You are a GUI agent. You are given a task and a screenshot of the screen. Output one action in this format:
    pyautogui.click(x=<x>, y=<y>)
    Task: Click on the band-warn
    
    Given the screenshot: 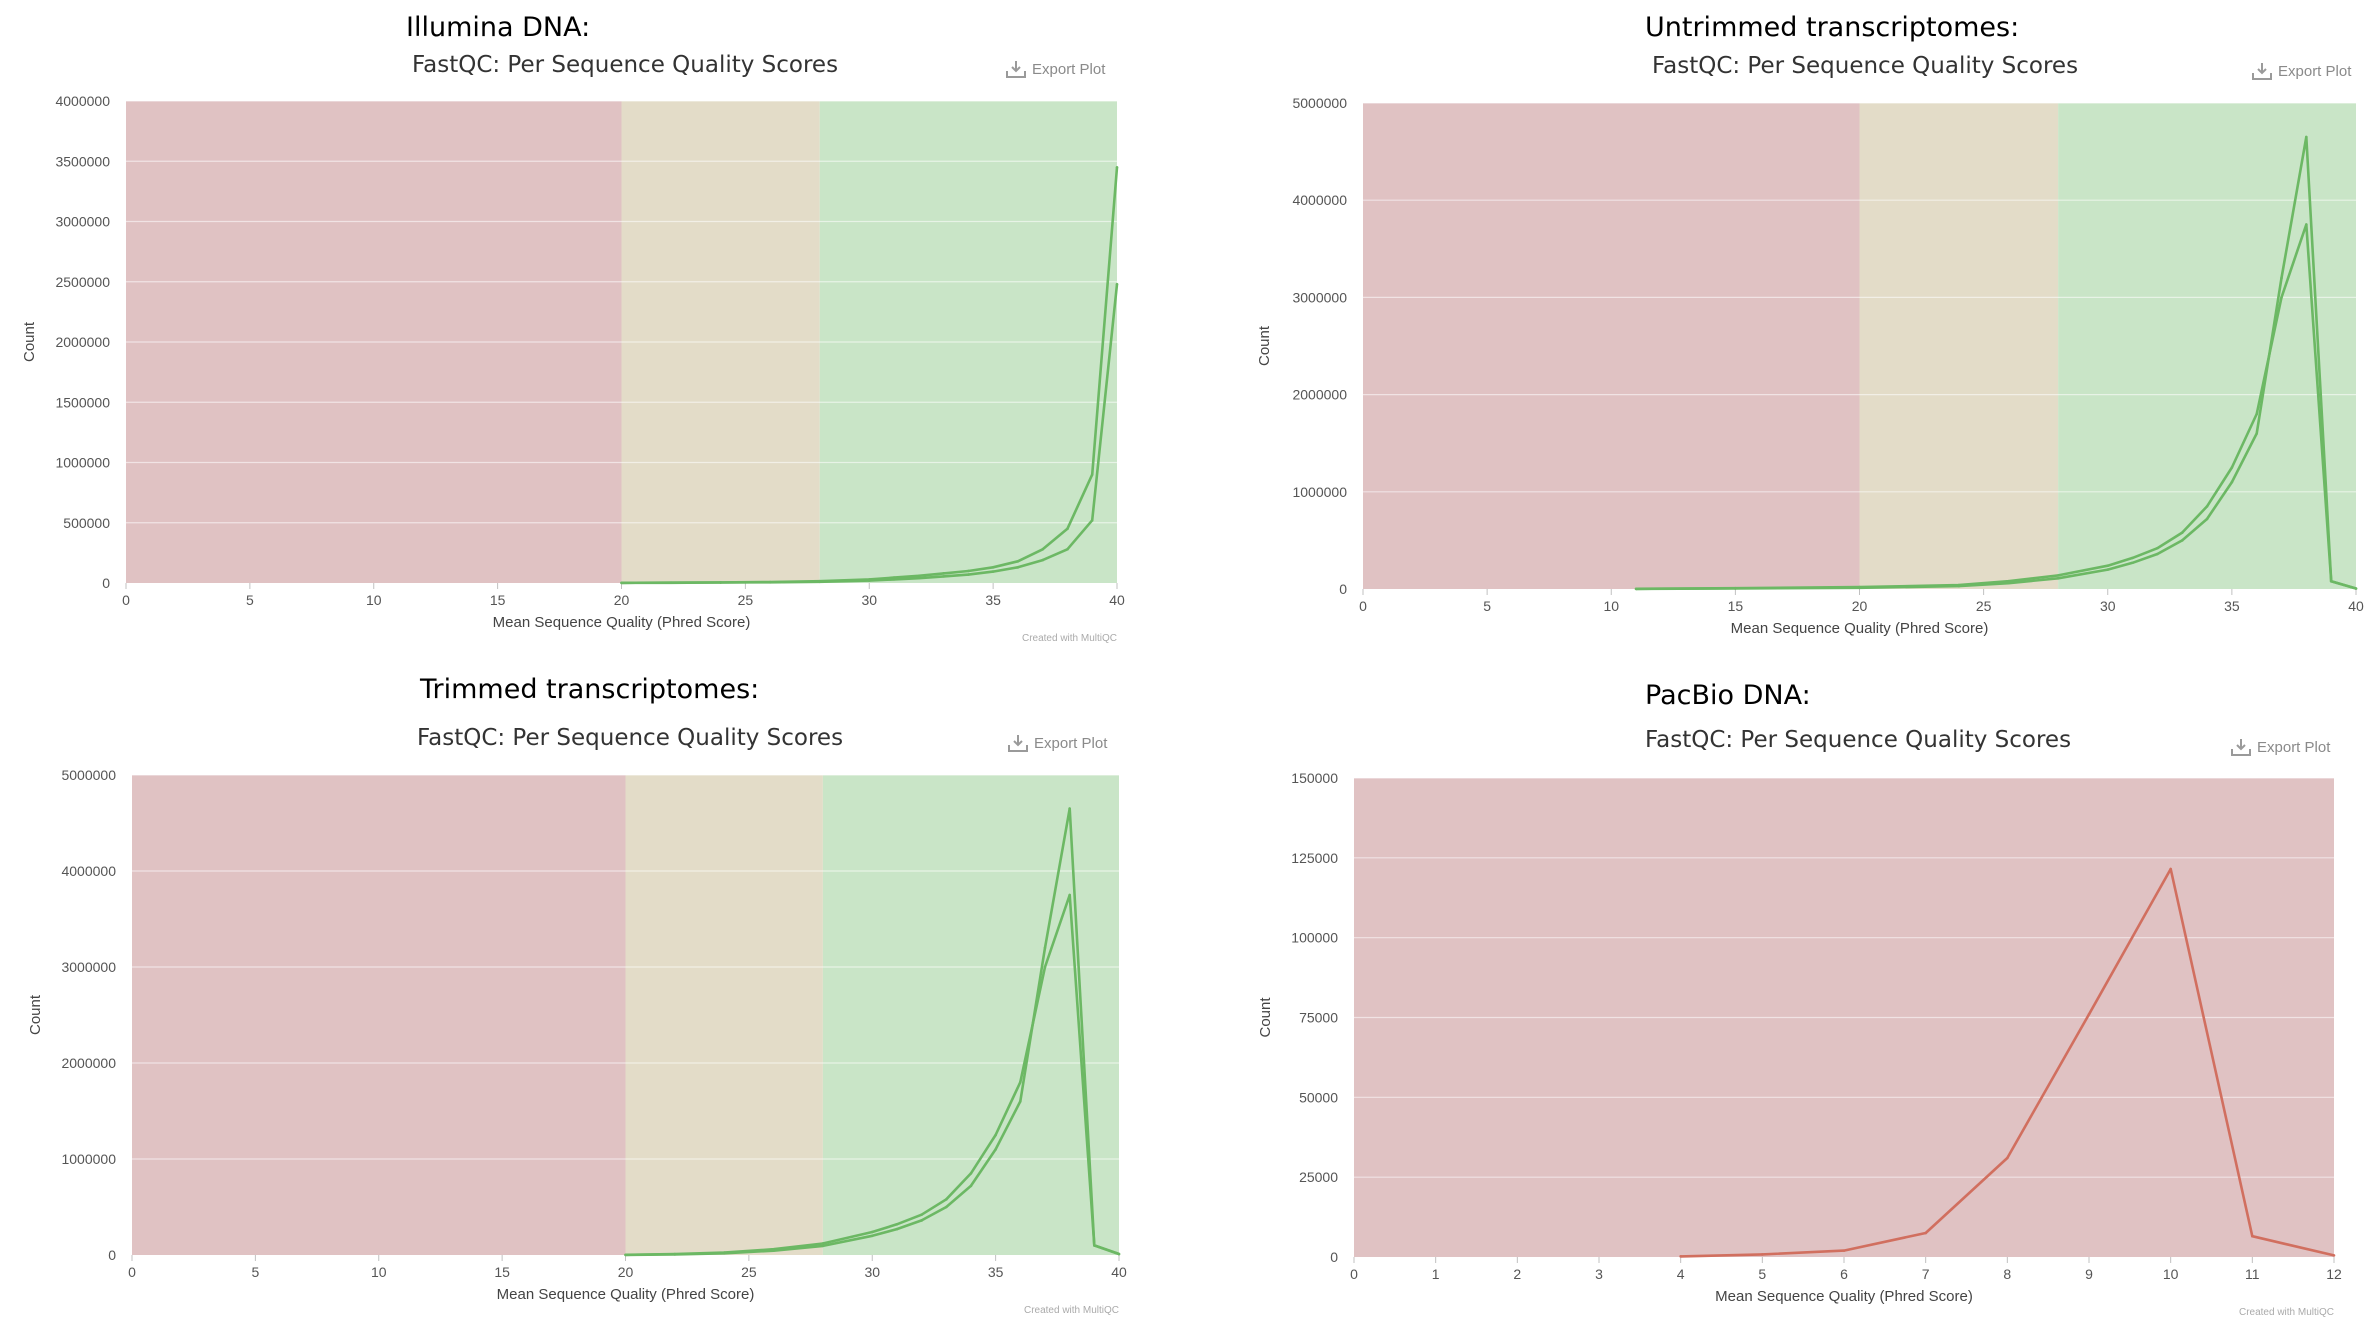 What is the action you would take?
    pyautogui.click(x=1959, y=346)
    